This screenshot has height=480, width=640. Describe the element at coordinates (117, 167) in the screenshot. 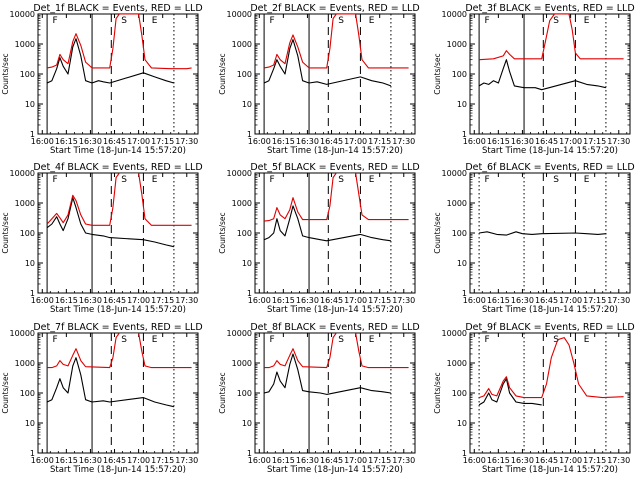

I see `panel-title: Det_4f BLACK = Events, RED = LLD` at that location.